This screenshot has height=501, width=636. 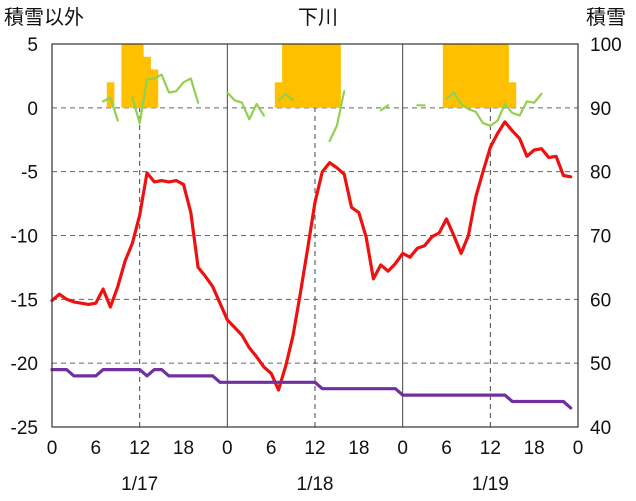 I want to click on left-tick-label: -20, so click(x=24, y=364).